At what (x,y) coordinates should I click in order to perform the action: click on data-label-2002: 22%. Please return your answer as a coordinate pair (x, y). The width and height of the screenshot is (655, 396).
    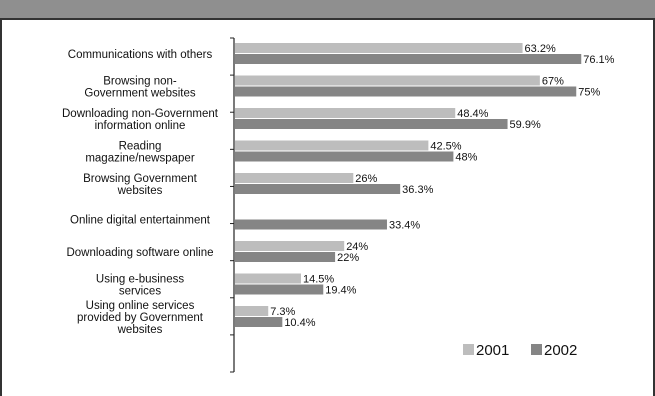
    Looking at the image, I should click on (348, 258).